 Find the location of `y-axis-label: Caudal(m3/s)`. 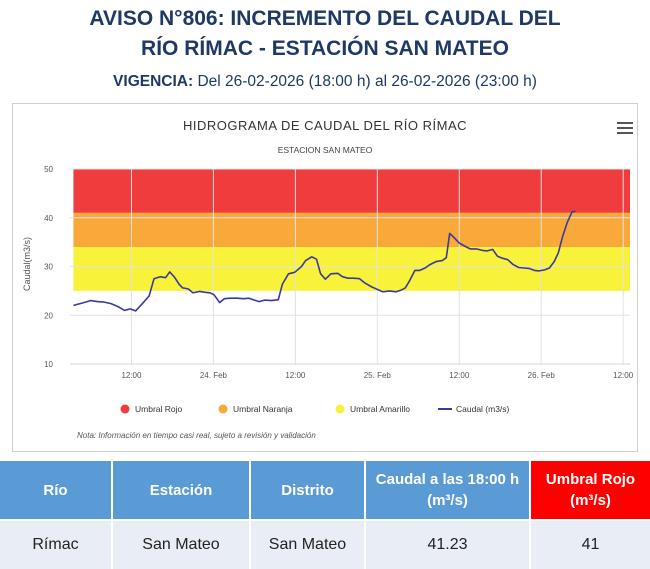

y-axis-label: Caudal(m3/s) is located at coordinates (27, 264).